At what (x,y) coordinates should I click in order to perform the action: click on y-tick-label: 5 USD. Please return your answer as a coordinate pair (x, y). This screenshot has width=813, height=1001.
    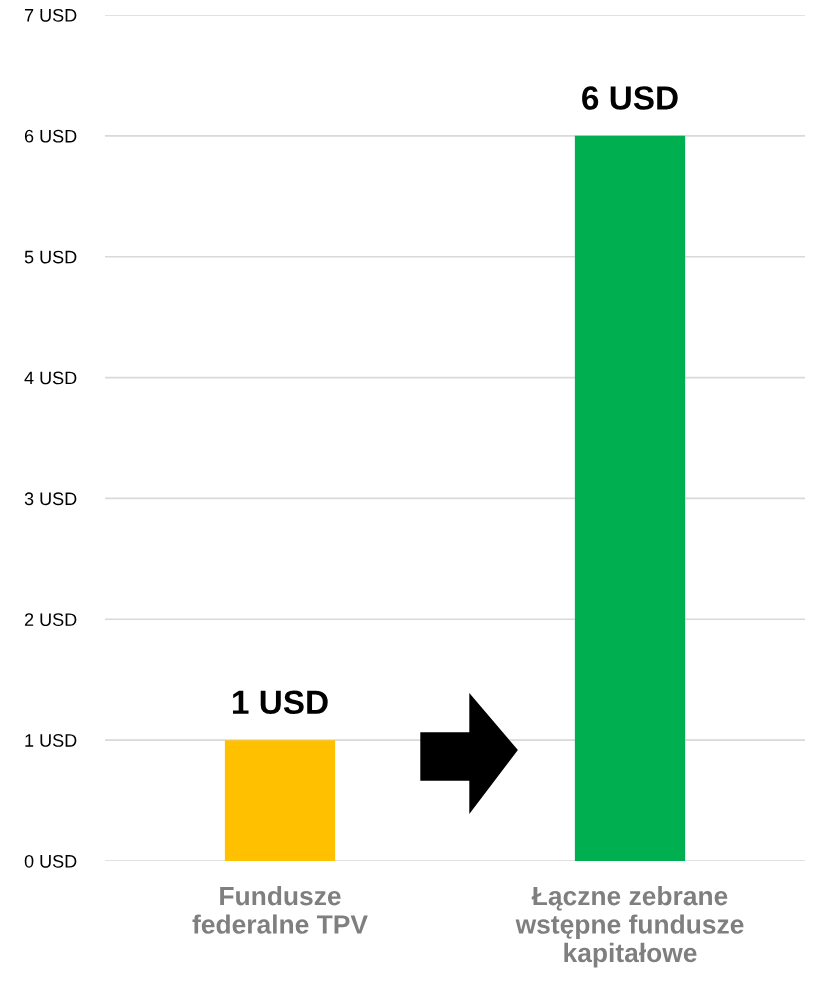
    Looking at the image, I should click on (50, 257).